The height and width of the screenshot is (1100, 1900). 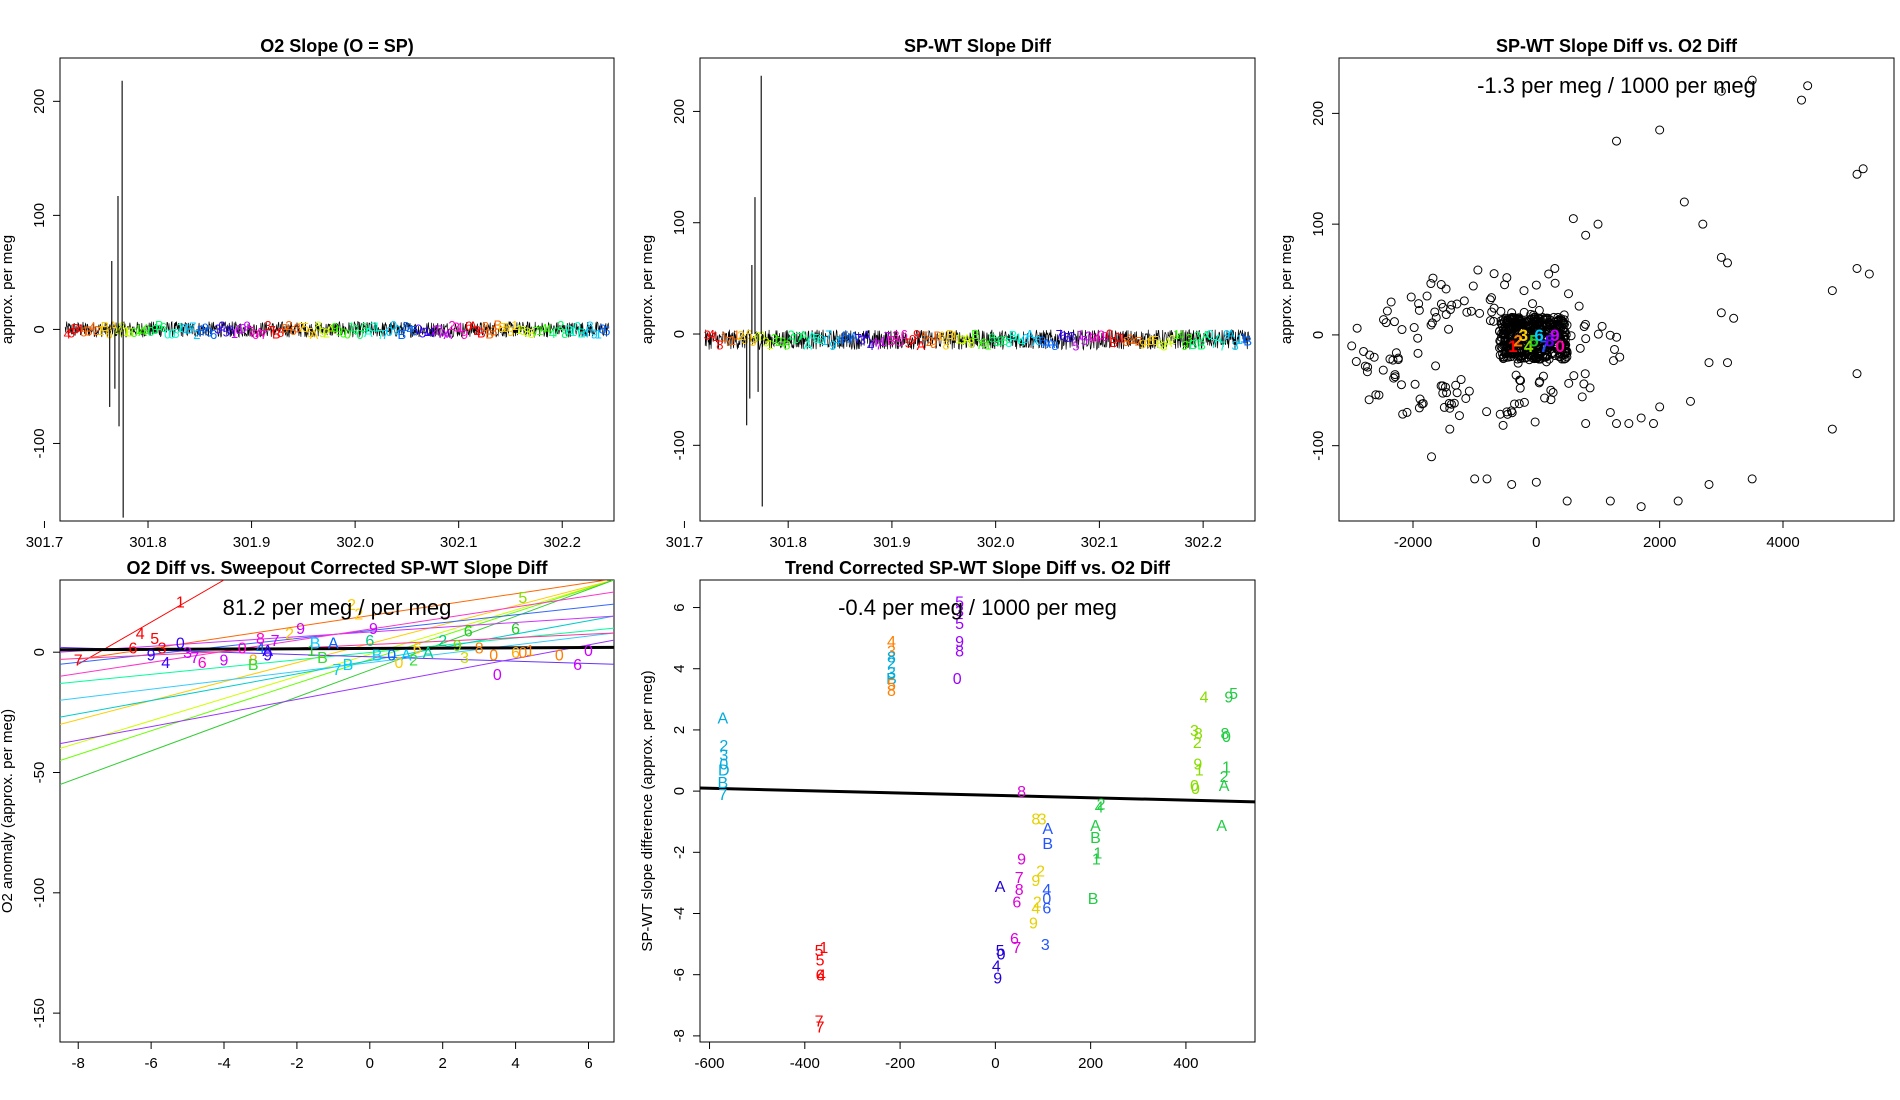 What do you see at coordinates (679, 852) in the screenshot?
I see `y-tick-label: -2` at bounding box center [679, 852].